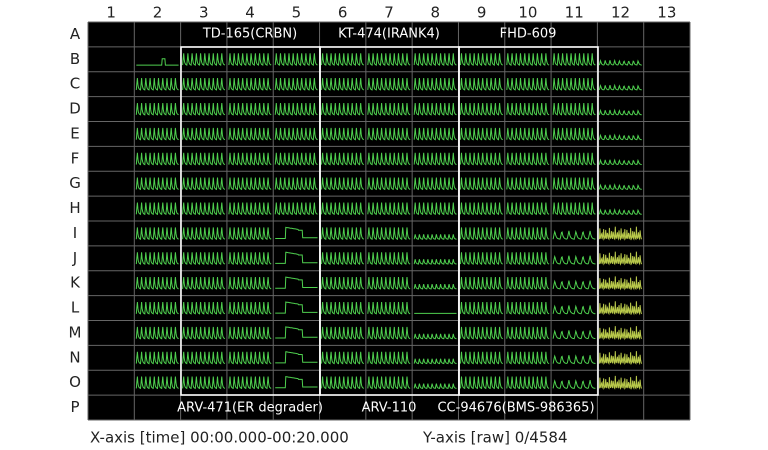  What do you see at coordinates (75, 34) in the screenshot?
I see `row-label: A` at bounding box center [75, 34].